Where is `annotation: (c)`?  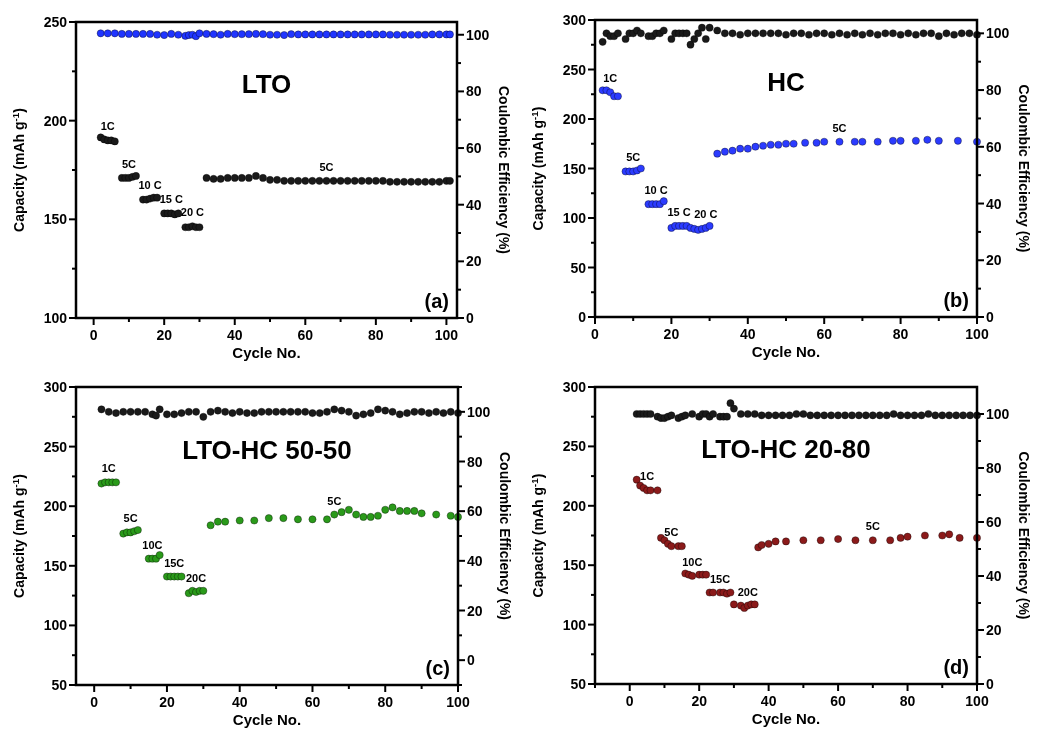 annotation: (c) is located at coordinates (437, 668).